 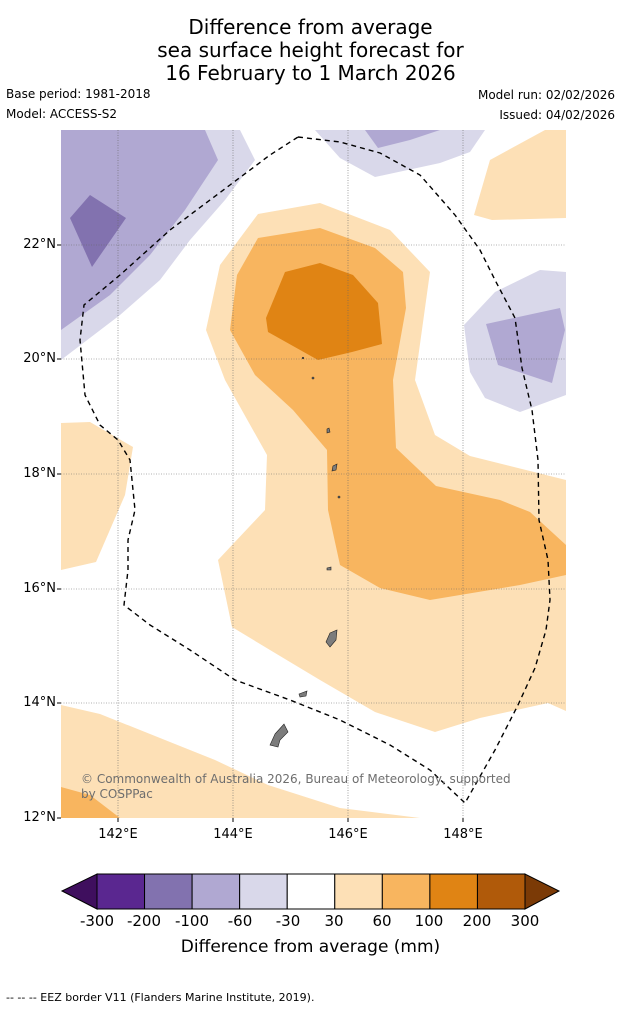 What do you see at coordinates (144, 921) in the screenshot?
I see `colorbar-tick: -200` at bounding box center [144, 921].